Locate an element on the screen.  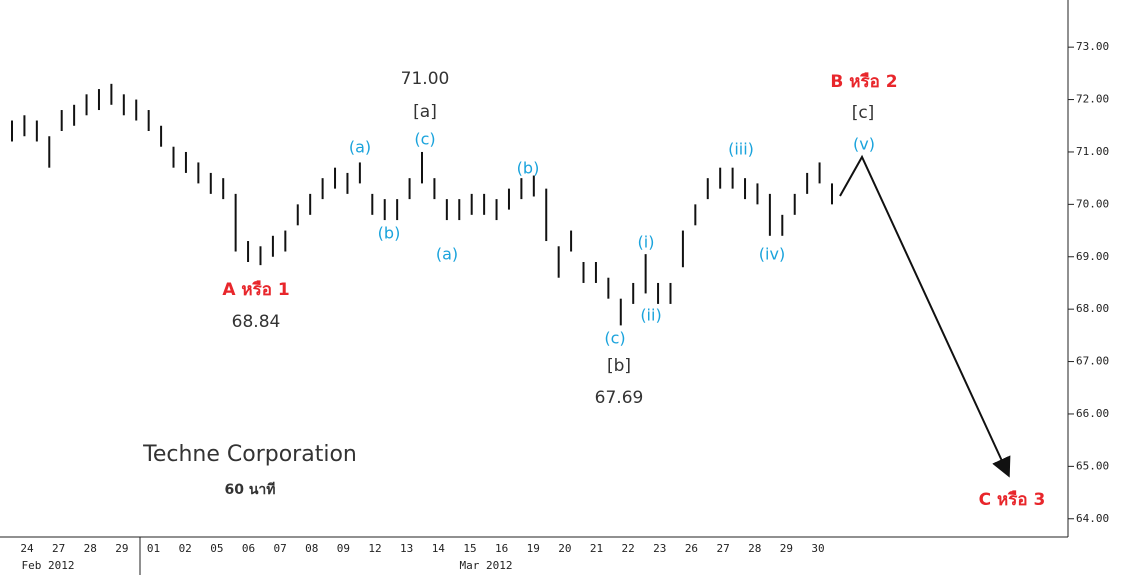
x-day-label: 08 is located at coordinates (311, 548).